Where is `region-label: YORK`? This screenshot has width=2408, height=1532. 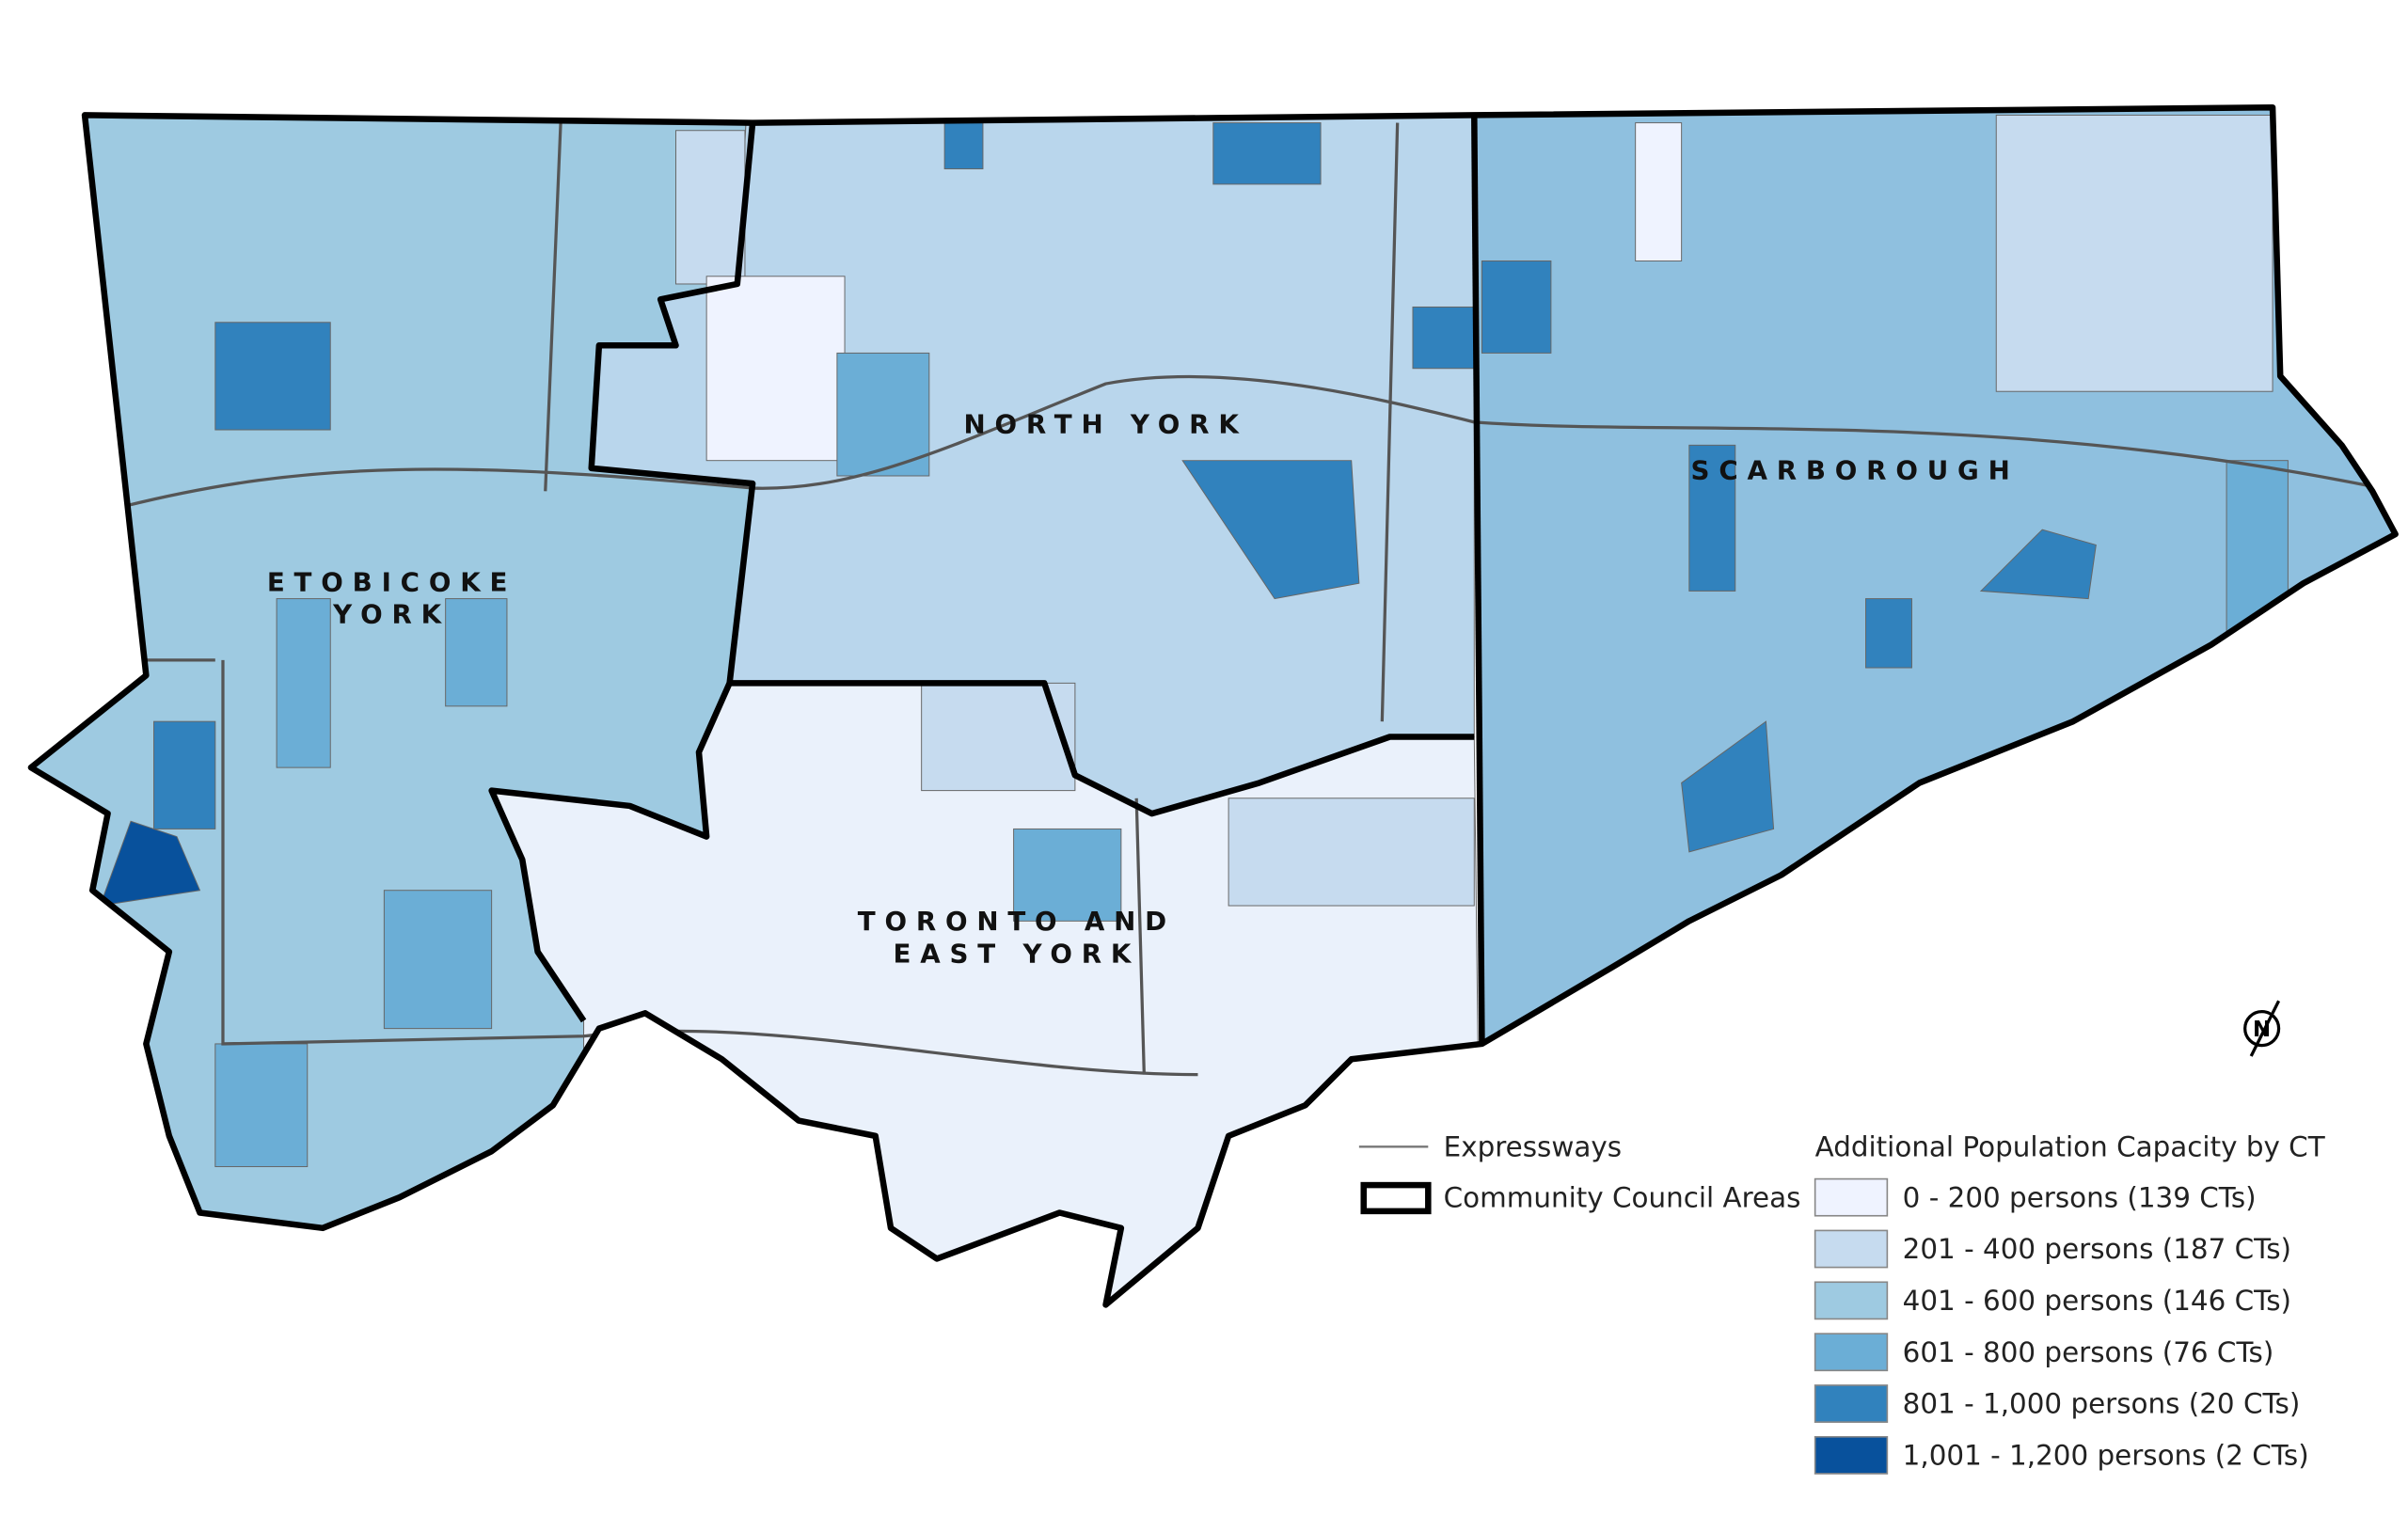 region-label: YORK is located at coordinates (391, 615).